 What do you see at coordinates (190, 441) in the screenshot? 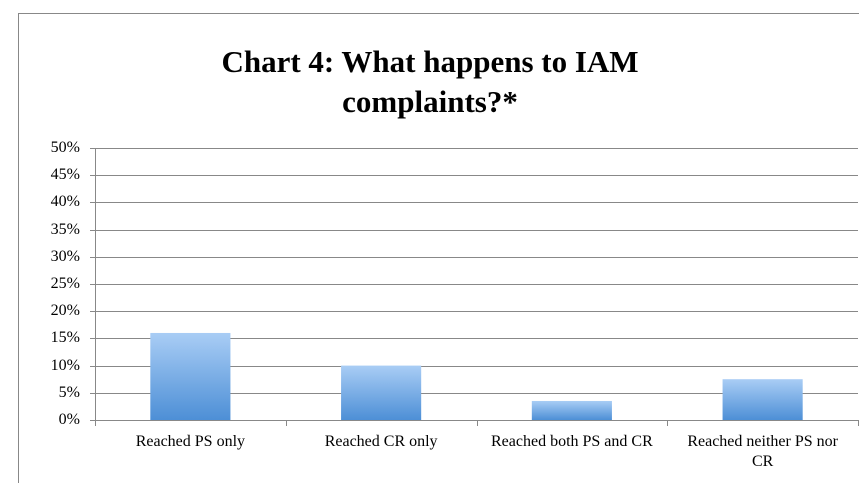
I see `x-tick-label: Reached PS only` at bounding box center [190, 441].